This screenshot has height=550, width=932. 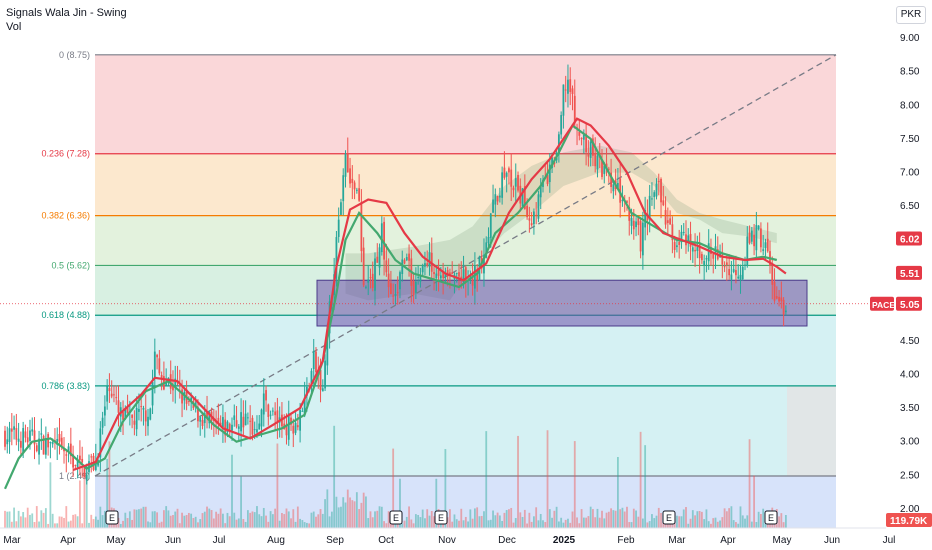 I want to click on price-tick: 4.00, so click(x=910, y=374).